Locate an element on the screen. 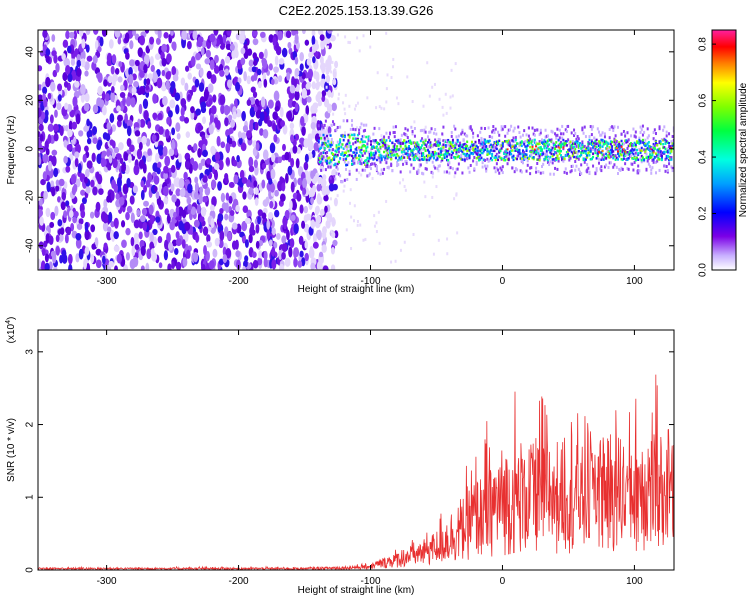 The image size is (750, 600). x-tick-label: 0 is located at coordinates (503, 581).